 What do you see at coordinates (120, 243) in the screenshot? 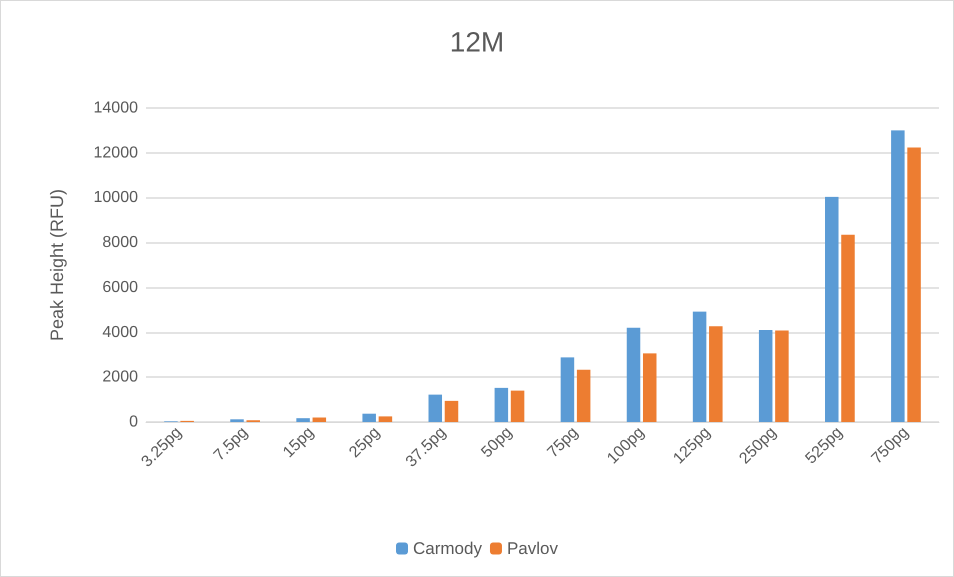
I see `y-tick-label: 8000` at bounding box center [120, 243].